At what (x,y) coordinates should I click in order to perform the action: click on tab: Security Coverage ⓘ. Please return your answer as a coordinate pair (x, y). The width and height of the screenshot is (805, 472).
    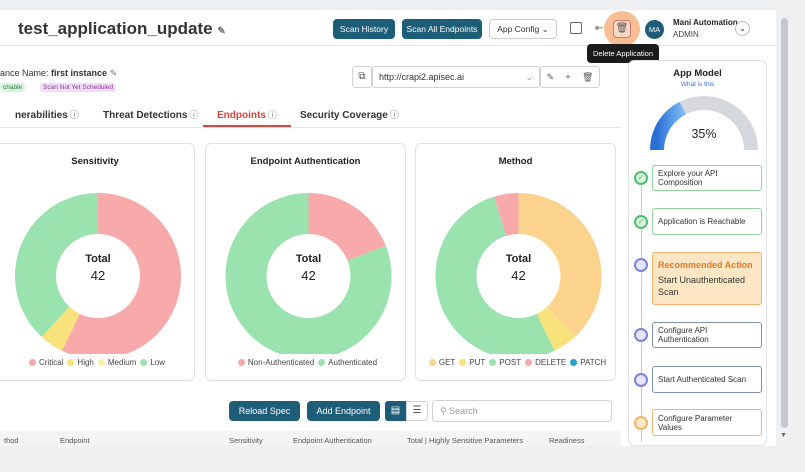
    Looking at the image, I should click on (349, 114).